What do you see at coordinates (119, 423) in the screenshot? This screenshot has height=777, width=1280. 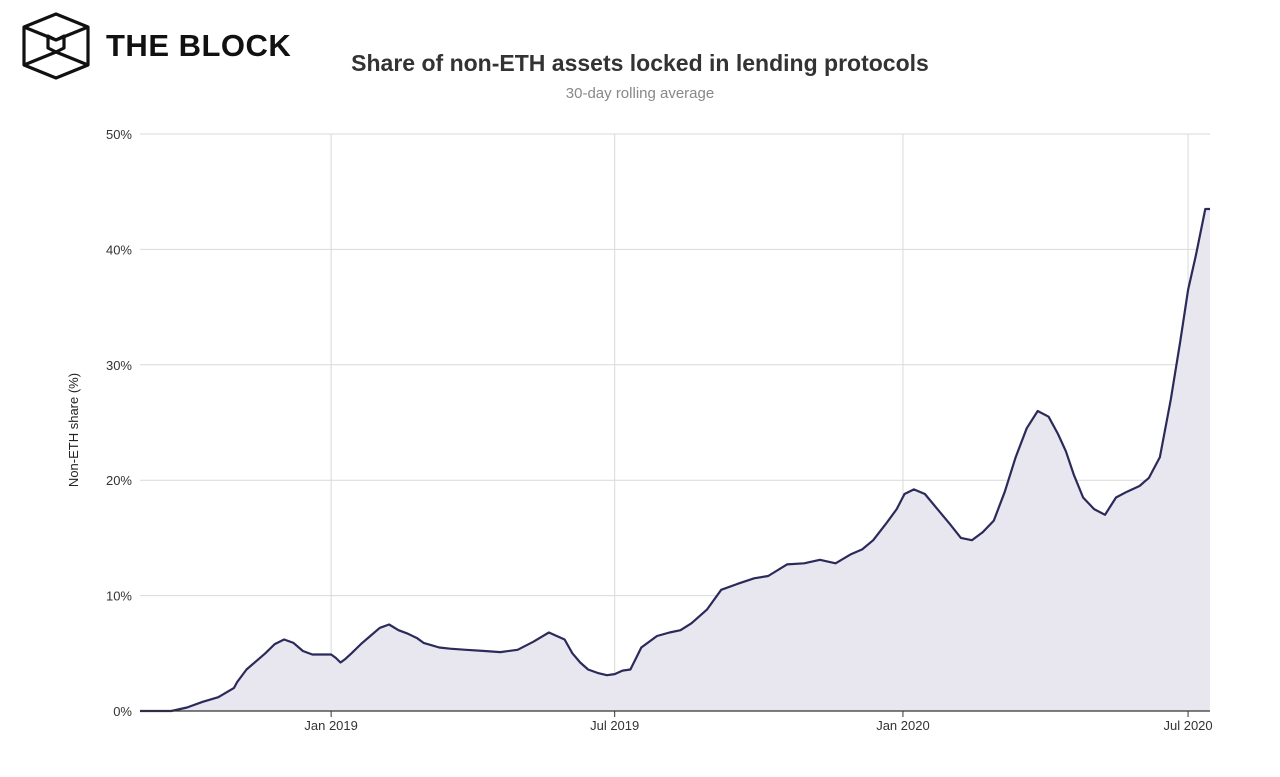 I see `y-axis-tick-labels: 0% 10% 20% 30% 40% 50%` at bounding box center [119, 423].